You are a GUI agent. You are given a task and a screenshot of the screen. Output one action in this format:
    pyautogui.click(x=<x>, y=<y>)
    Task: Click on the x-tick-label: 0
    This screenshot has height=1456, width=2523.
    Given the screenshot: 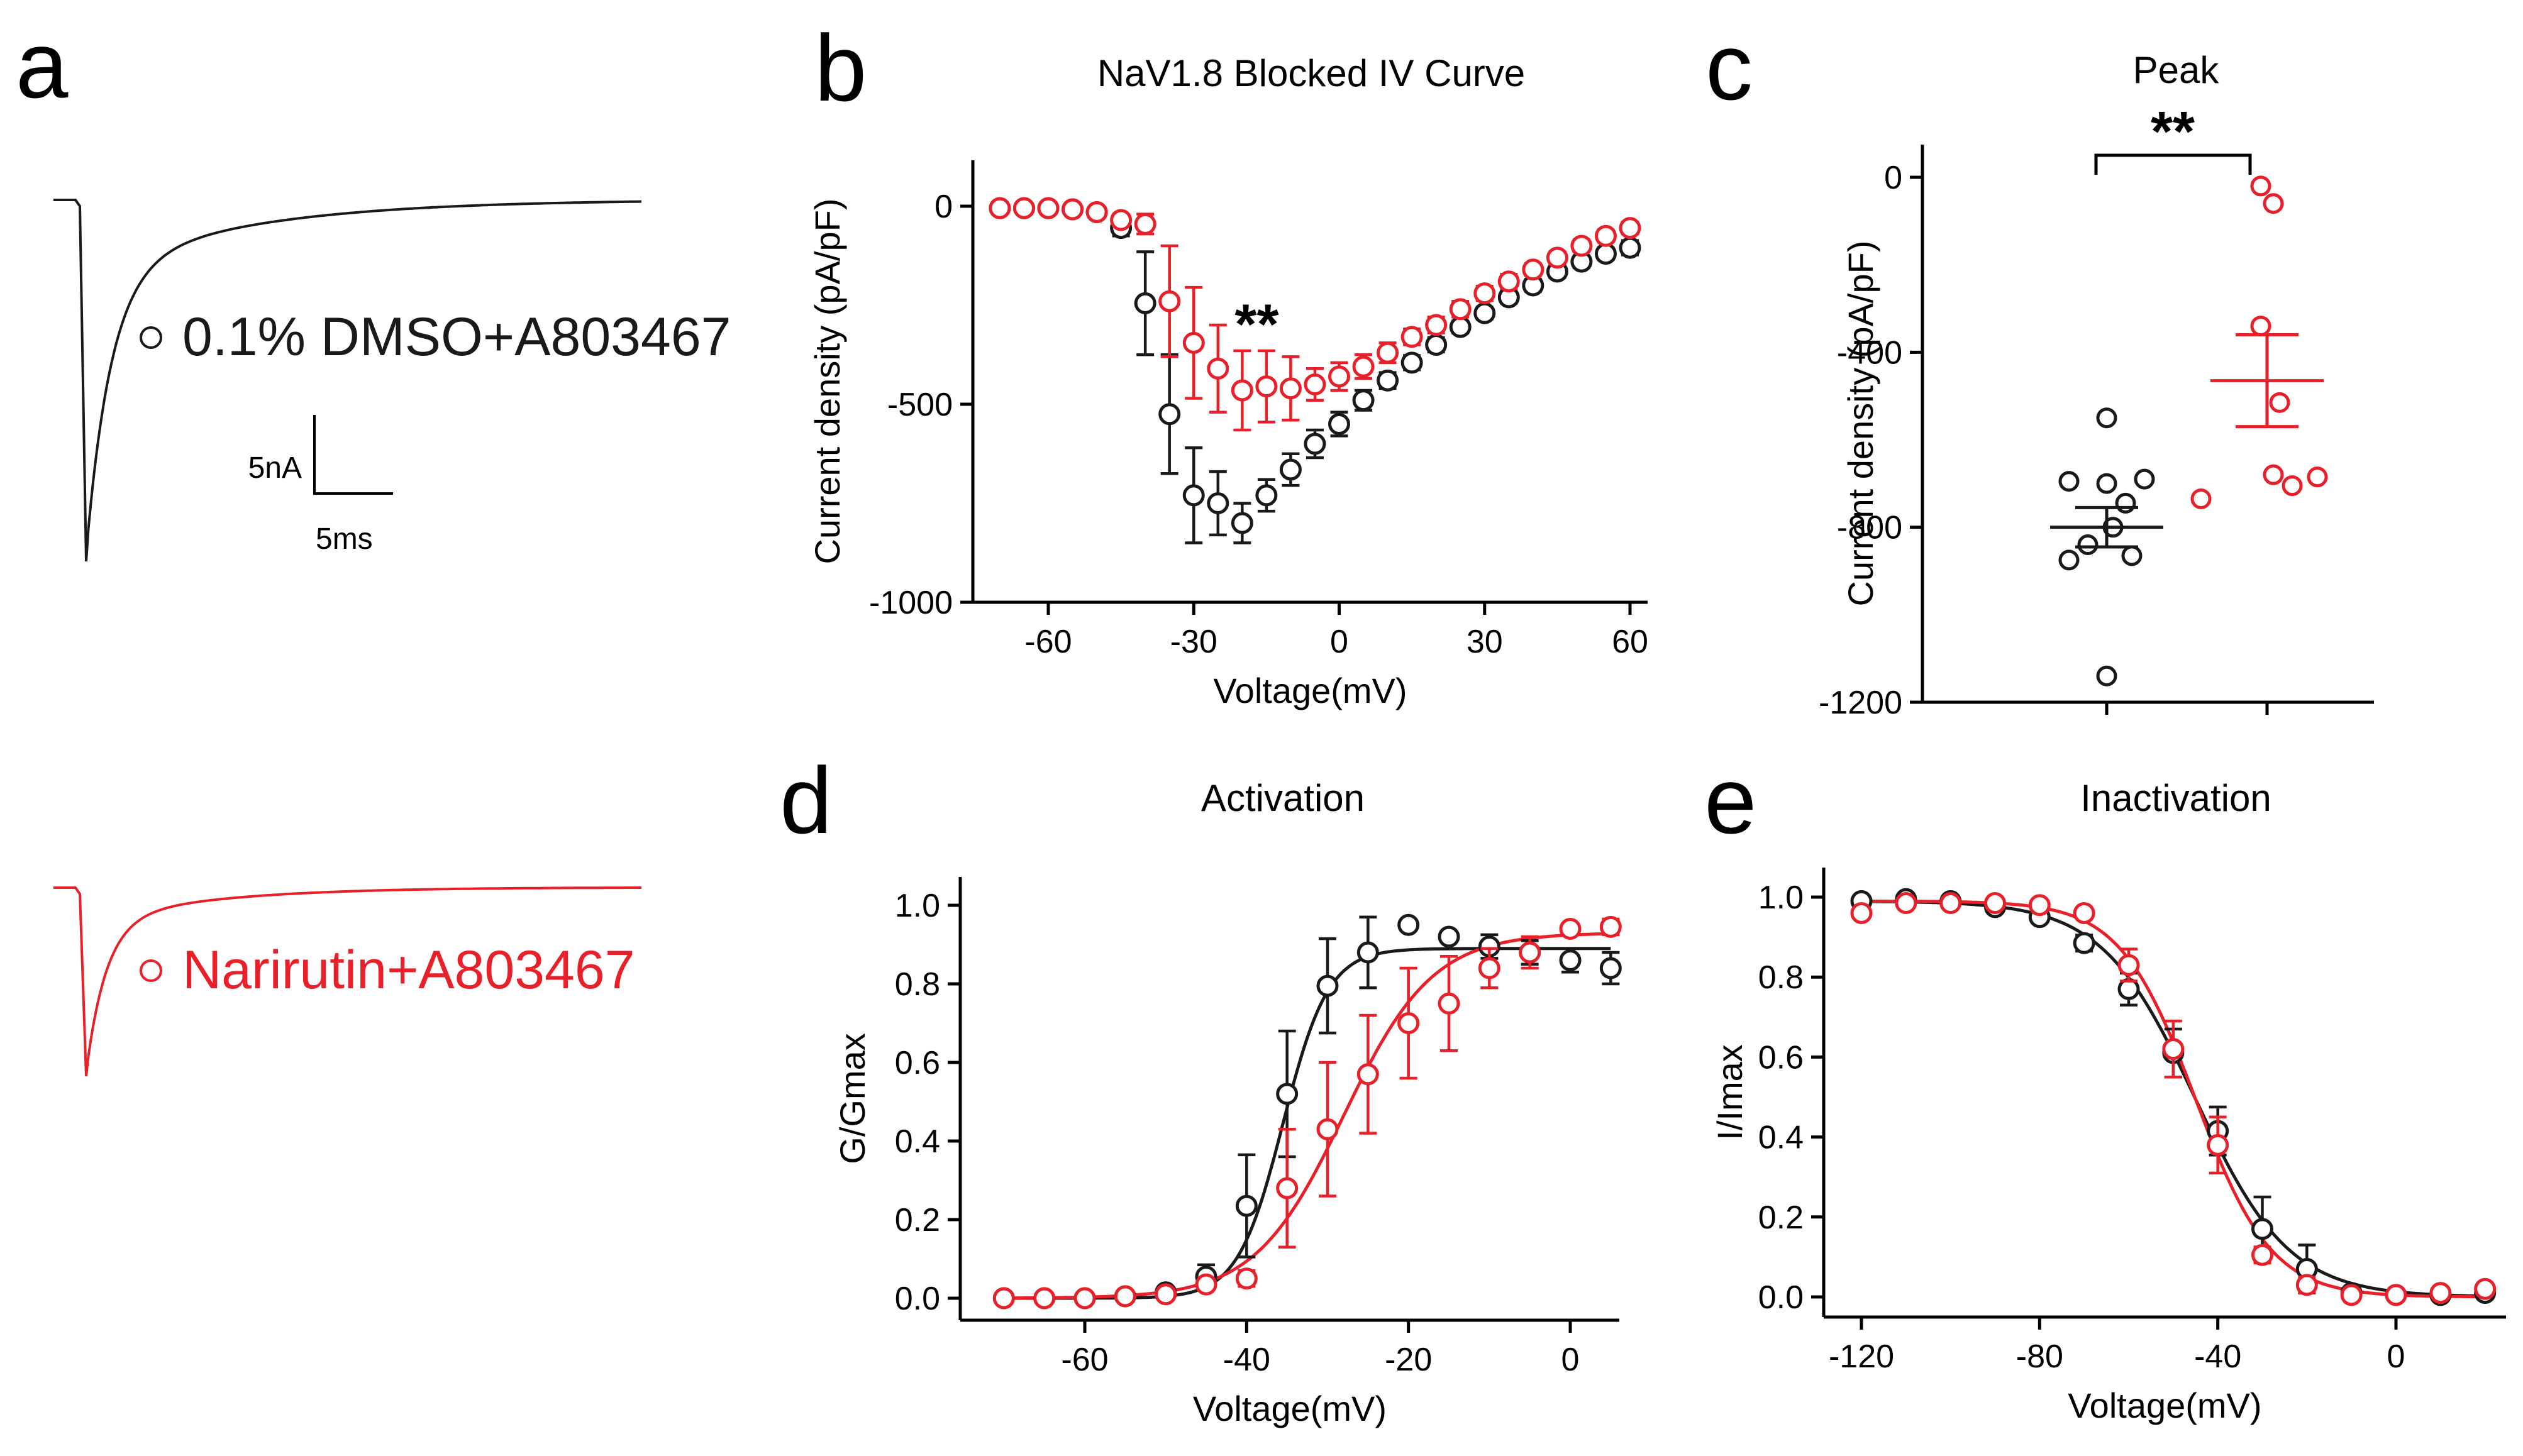 What is the action you would take?
    pyautogui.click(x=1570, y=1360)
    